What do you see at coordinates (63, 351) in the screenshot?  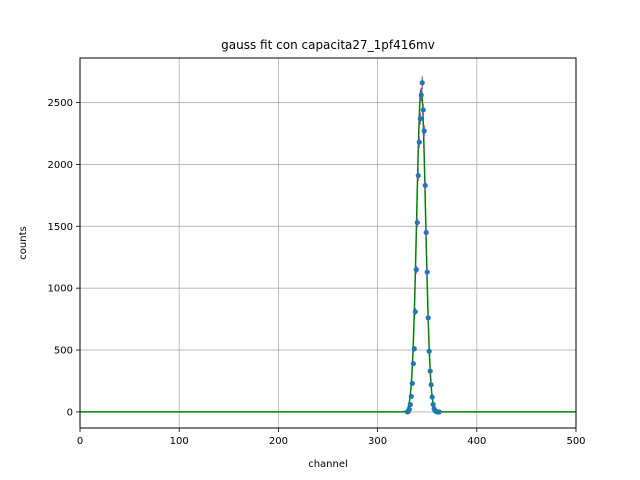 I see `y-tick-label: 500` at bounding box center [63, 351].